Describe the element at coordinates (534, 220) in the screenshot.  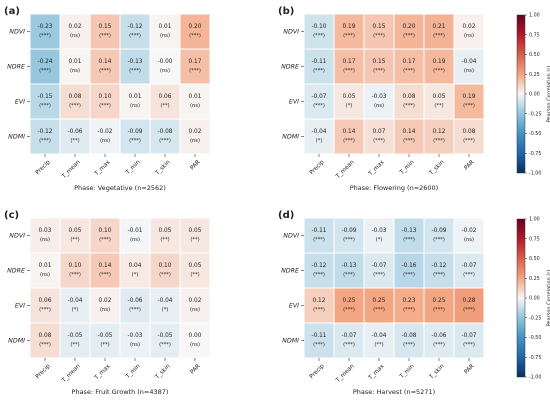
I see `colorbar-tick-label: 1.00` at that location.